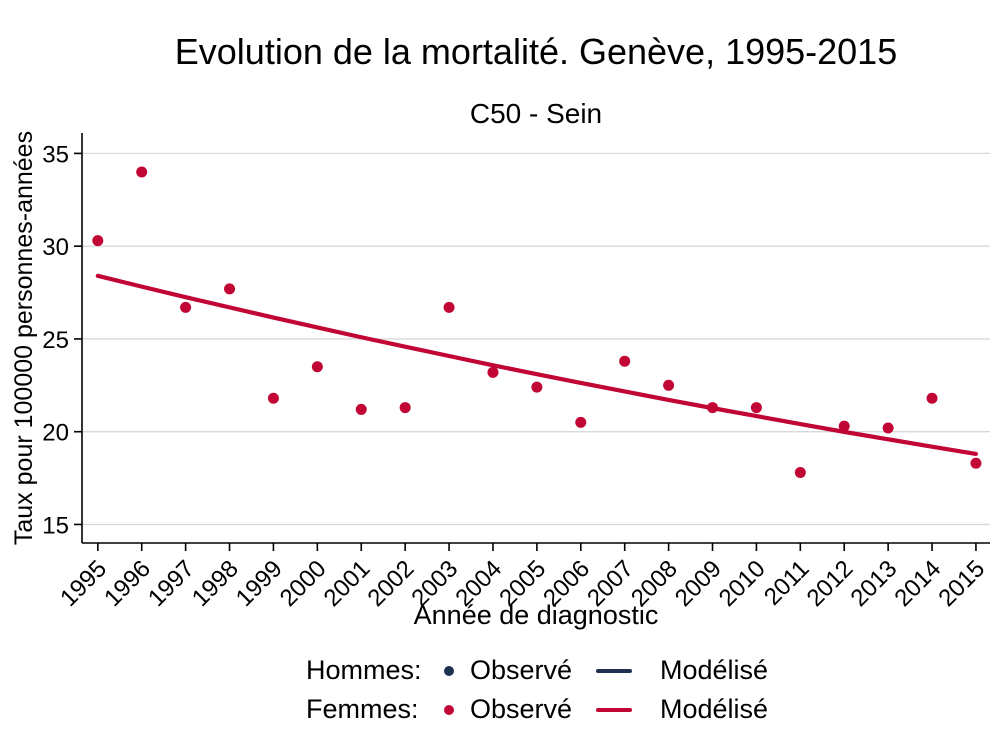  Describe the element at coordinates (536, 113) in the screenshot. I see `chart-subtitle: C50 - Sein` at that location.